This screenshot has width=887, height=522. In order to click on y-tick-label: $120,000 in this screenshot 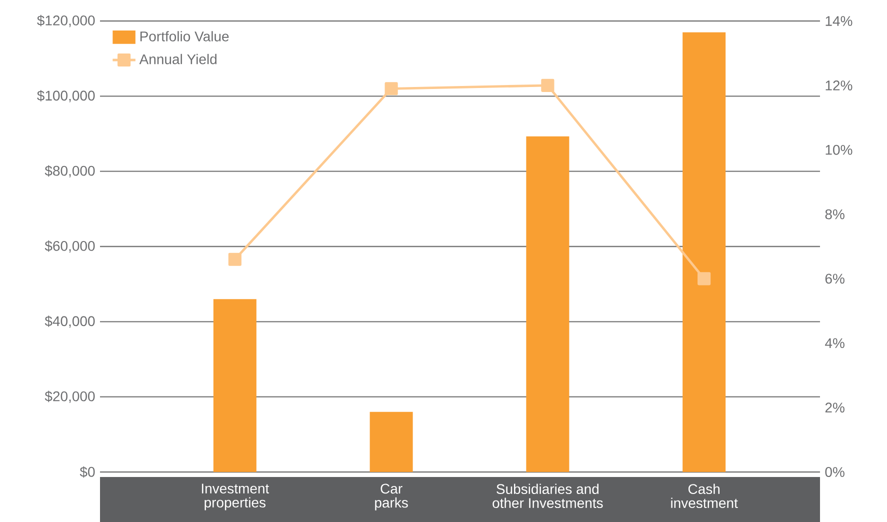, I will do `click(66, 21)`.